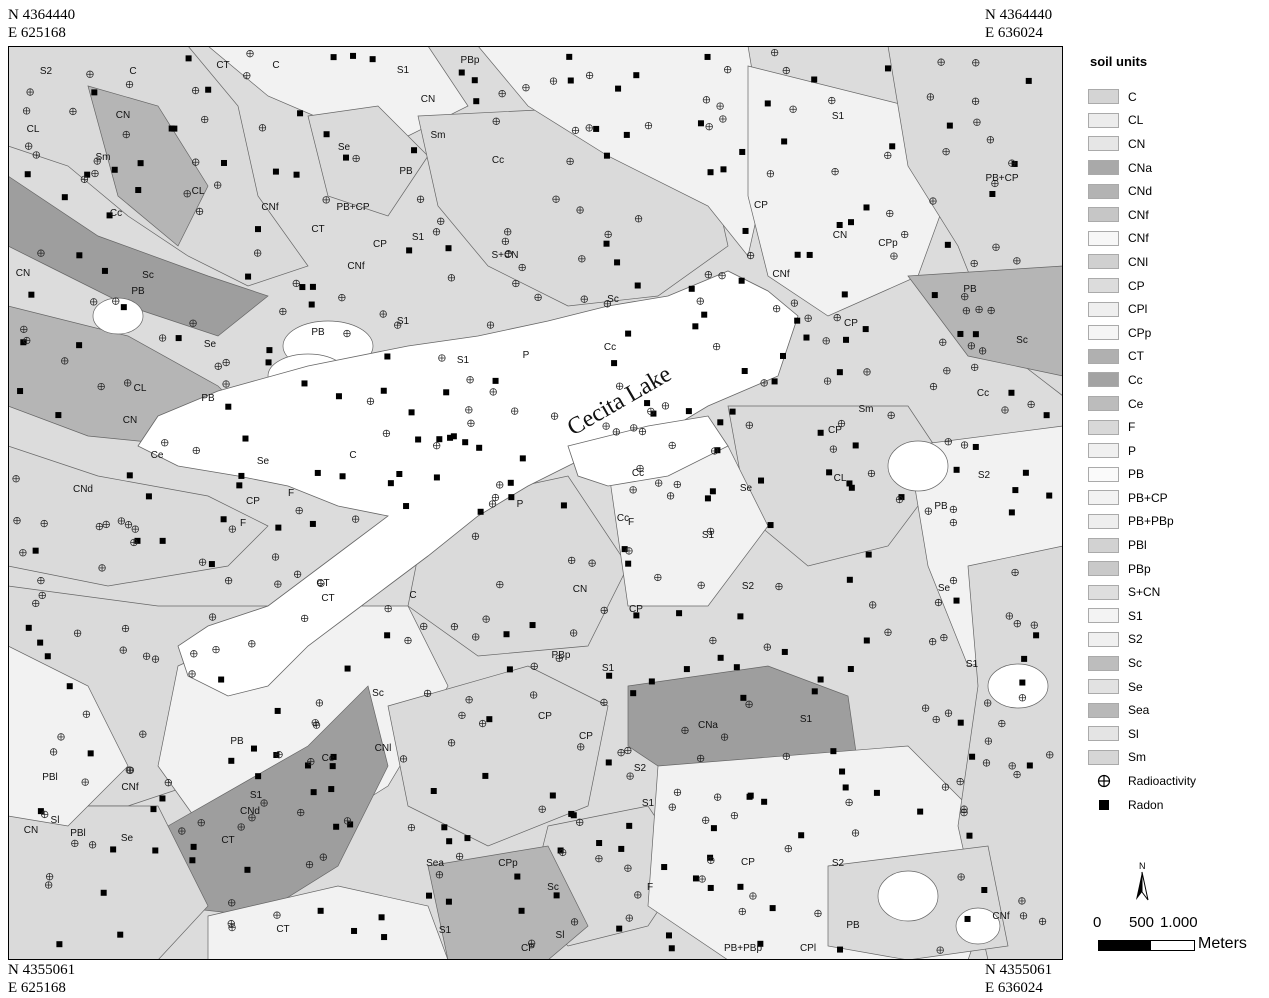  Describe the element at coordinates (1177, 522) in the screenshot. I see `legend-item-pb-pbp: PB+PBp` at that location.